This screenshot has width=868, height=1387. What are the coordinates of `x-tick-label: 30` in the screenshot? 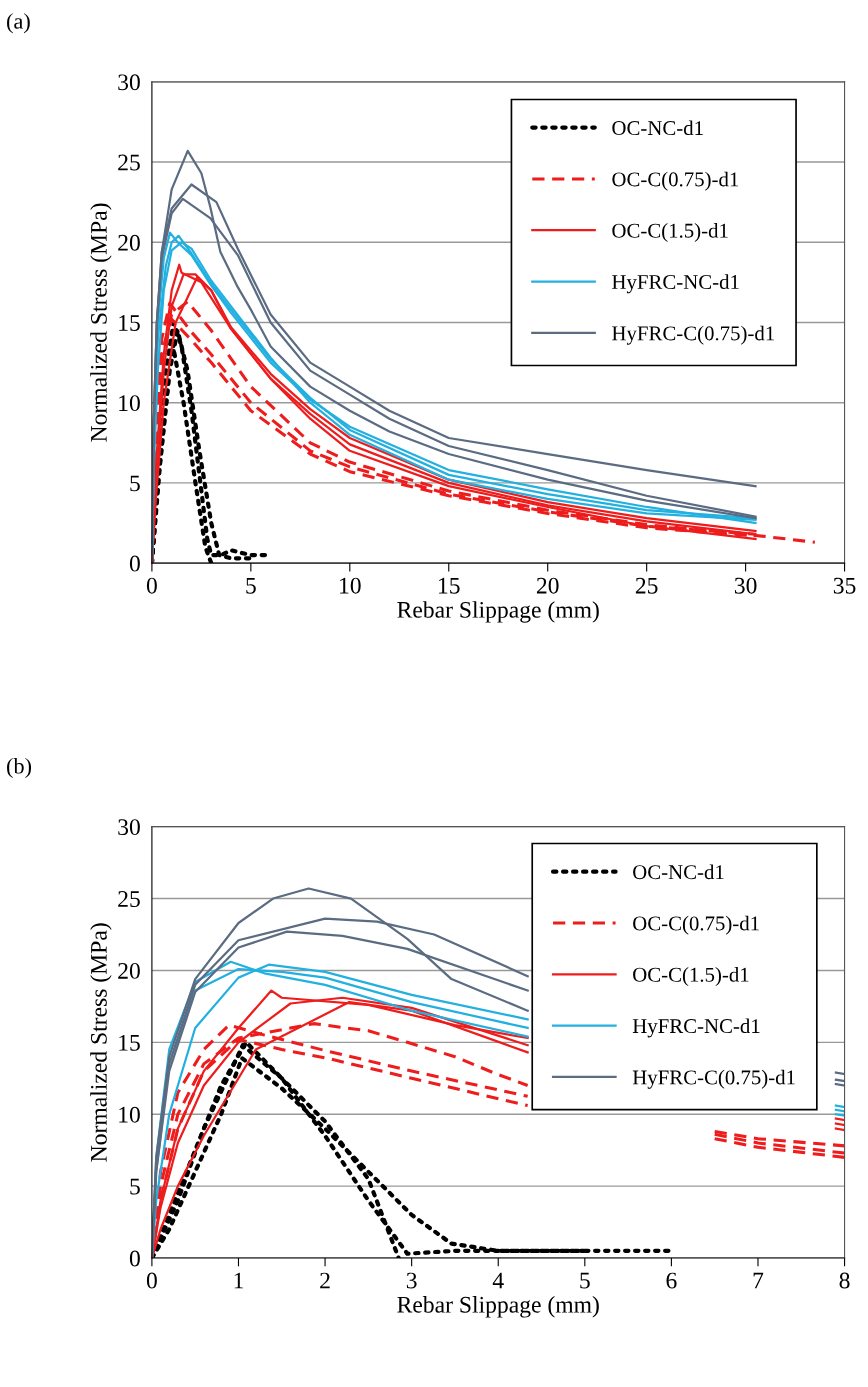 It's located at (745, 585).